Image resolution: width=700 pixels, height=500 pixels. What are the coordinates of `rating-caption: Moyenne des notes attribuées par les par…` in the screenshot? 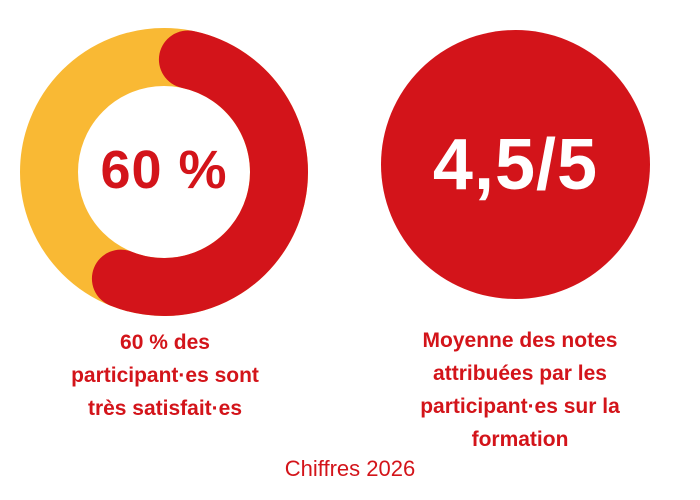 It's located at (520, 390).